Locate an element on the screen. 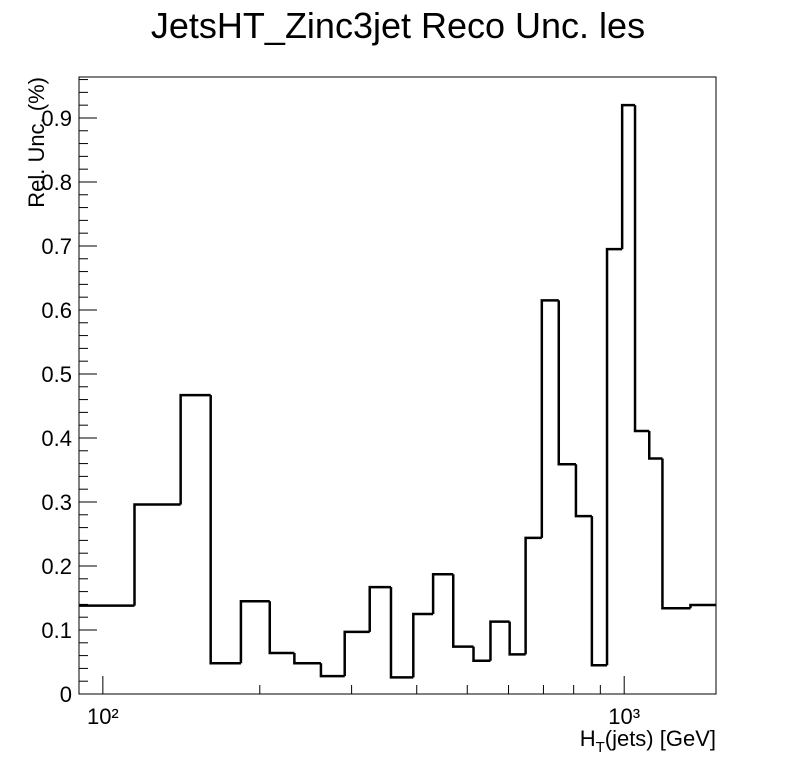 This screenshot has width=796, height=772. y-tick-label: 0.5 is located at coordinates (56, 374).